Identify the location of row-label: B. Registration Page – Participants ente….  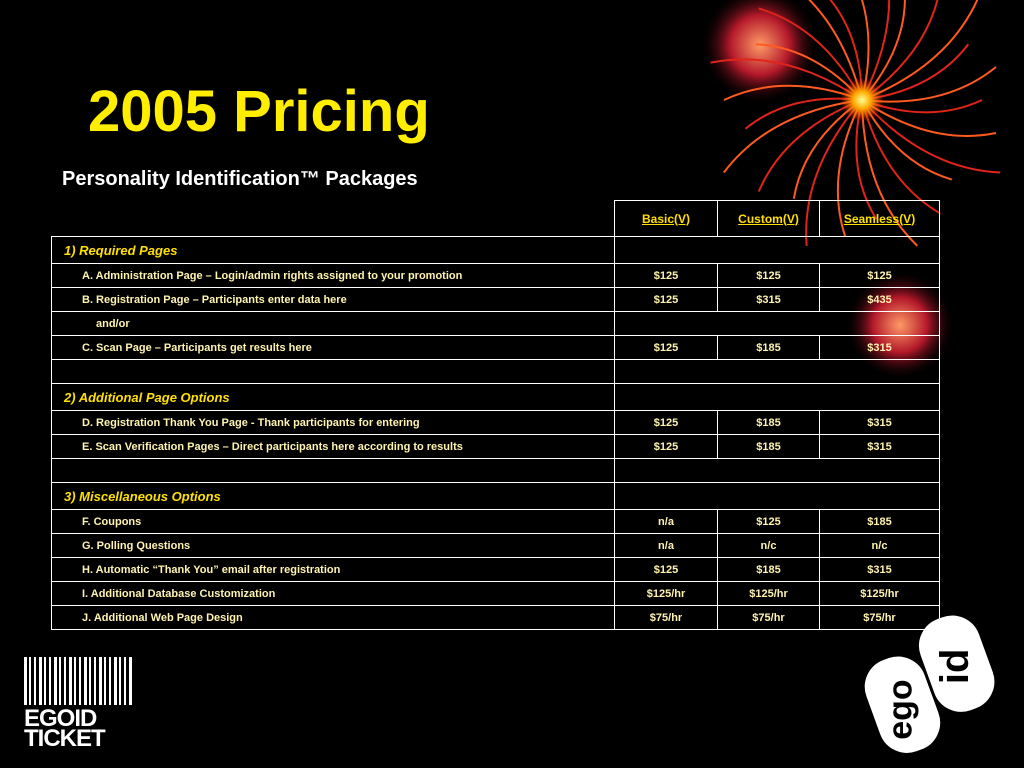
(333, 299).